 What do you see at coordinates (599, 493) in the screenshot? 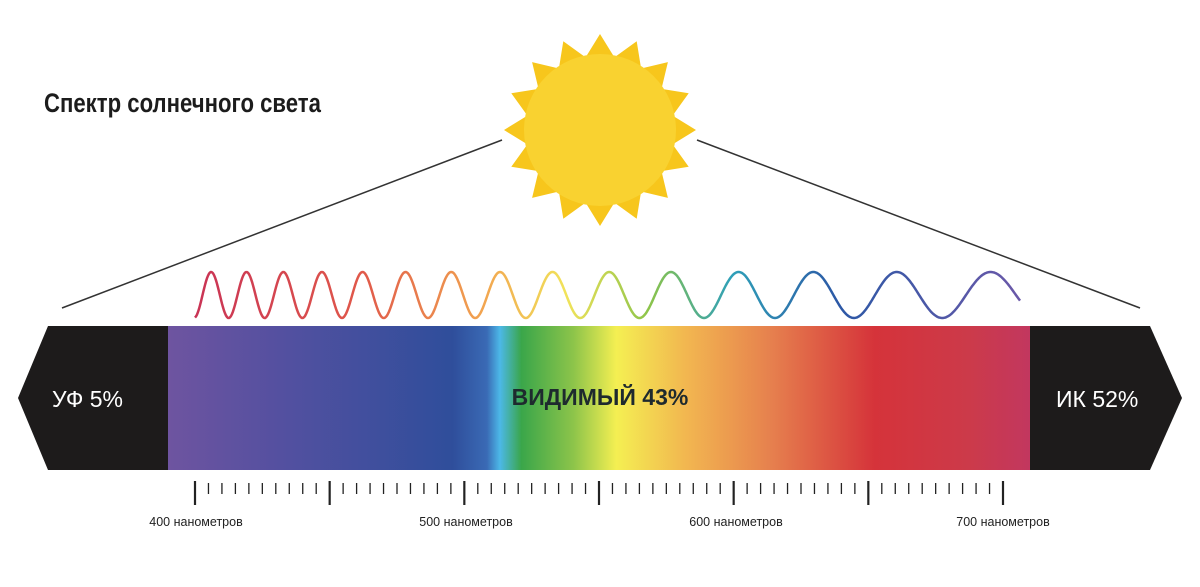
I see `wavelength-scale` at bounding box center [599, 493].